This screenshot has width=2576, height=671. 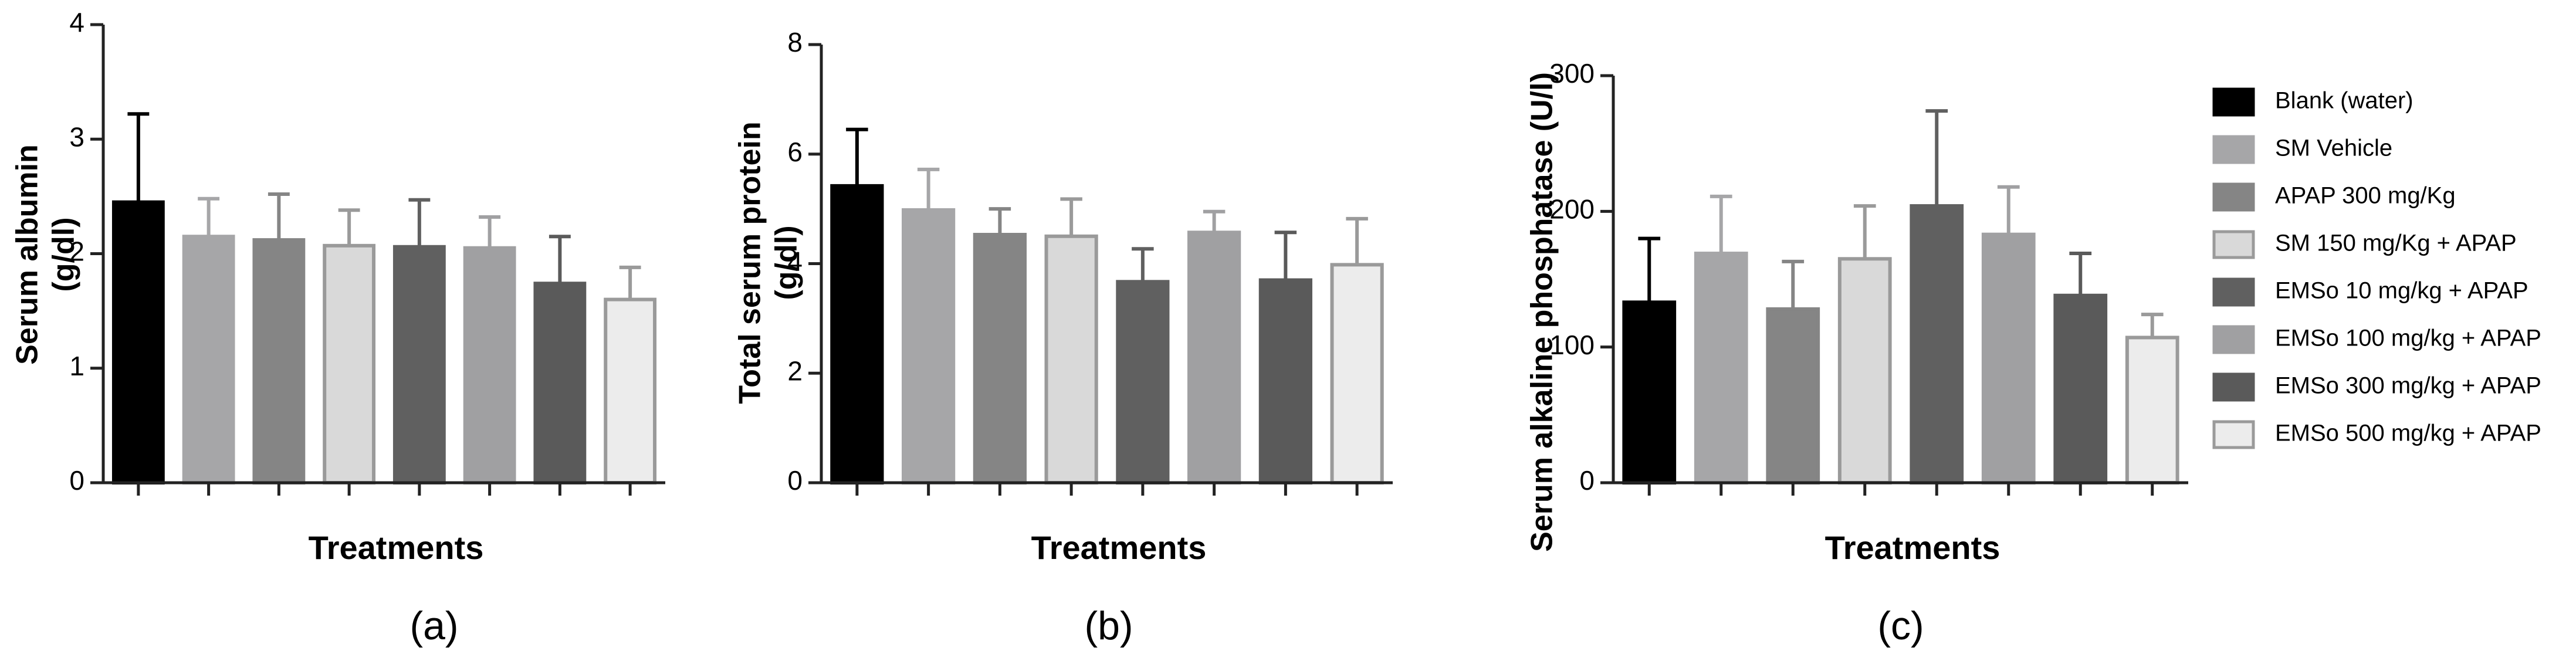 What do you see at coordinates (1900, 626) in the screenshot?
I see `panel-label: (c)` at bounding box center [1900, 626].